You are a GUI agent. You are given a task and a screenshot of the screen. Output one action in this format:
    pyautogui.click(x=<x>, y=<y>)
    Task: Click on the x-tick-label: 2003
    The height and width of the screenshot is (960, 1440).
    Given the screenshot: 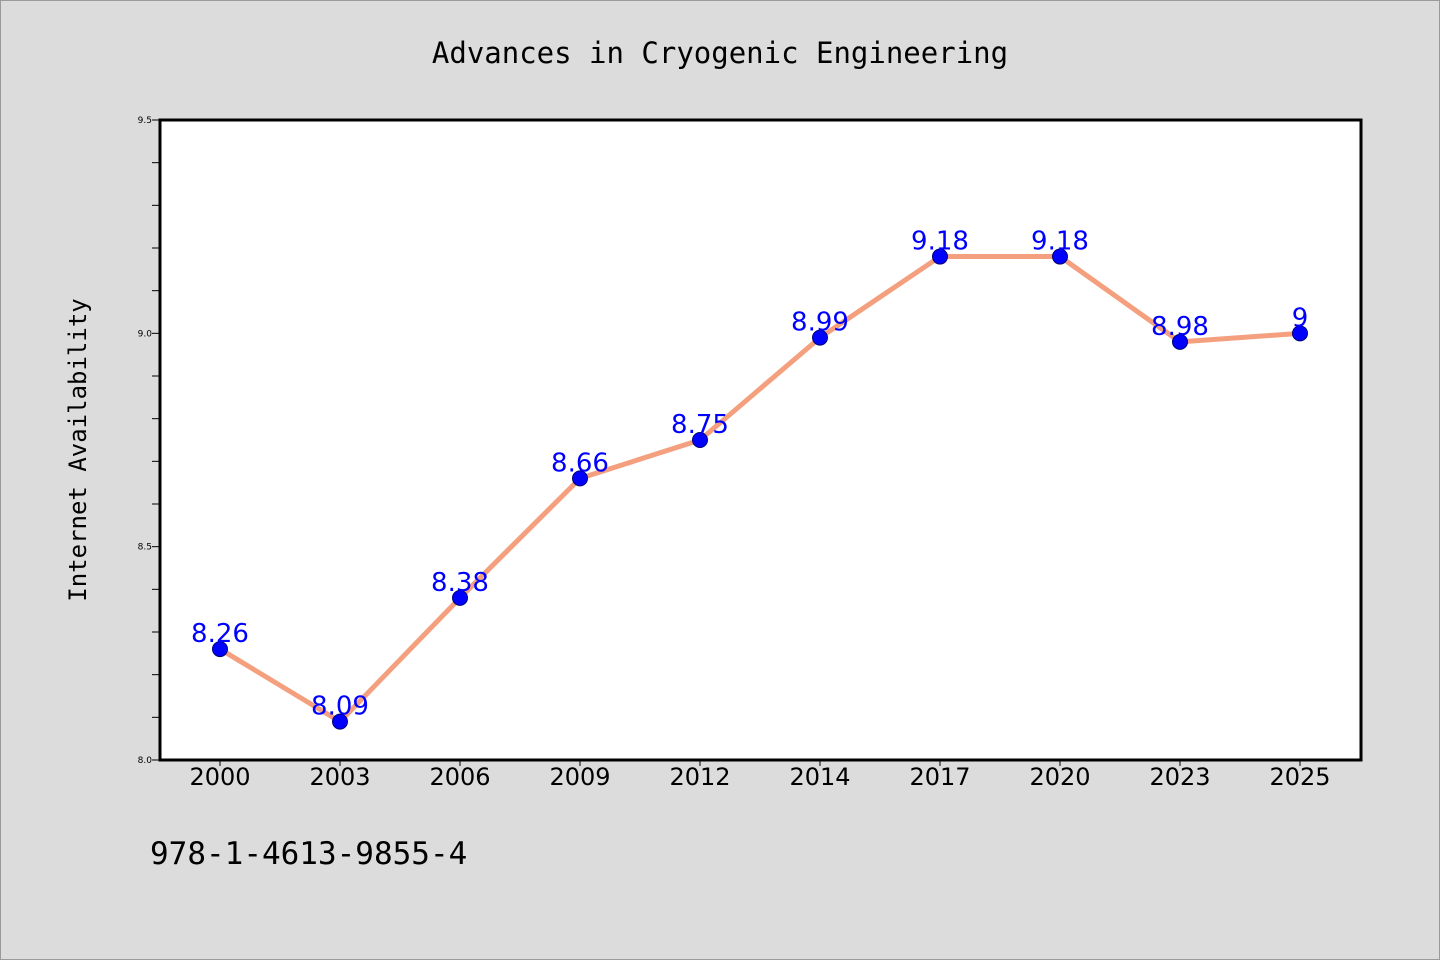 What is the action you would take?
    pyautogui.click(x=339, y=777)
    